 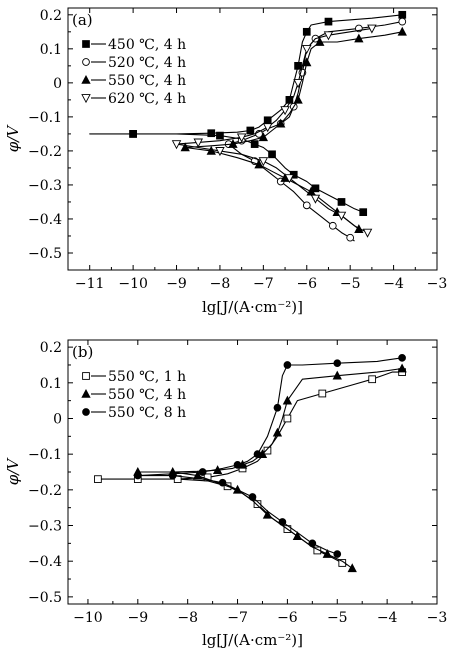 What do you see at coordinates (147, 413) in the screenshot?
I see `legend-label: 550 ℃, 8 h` at bounding box center [147, 413].